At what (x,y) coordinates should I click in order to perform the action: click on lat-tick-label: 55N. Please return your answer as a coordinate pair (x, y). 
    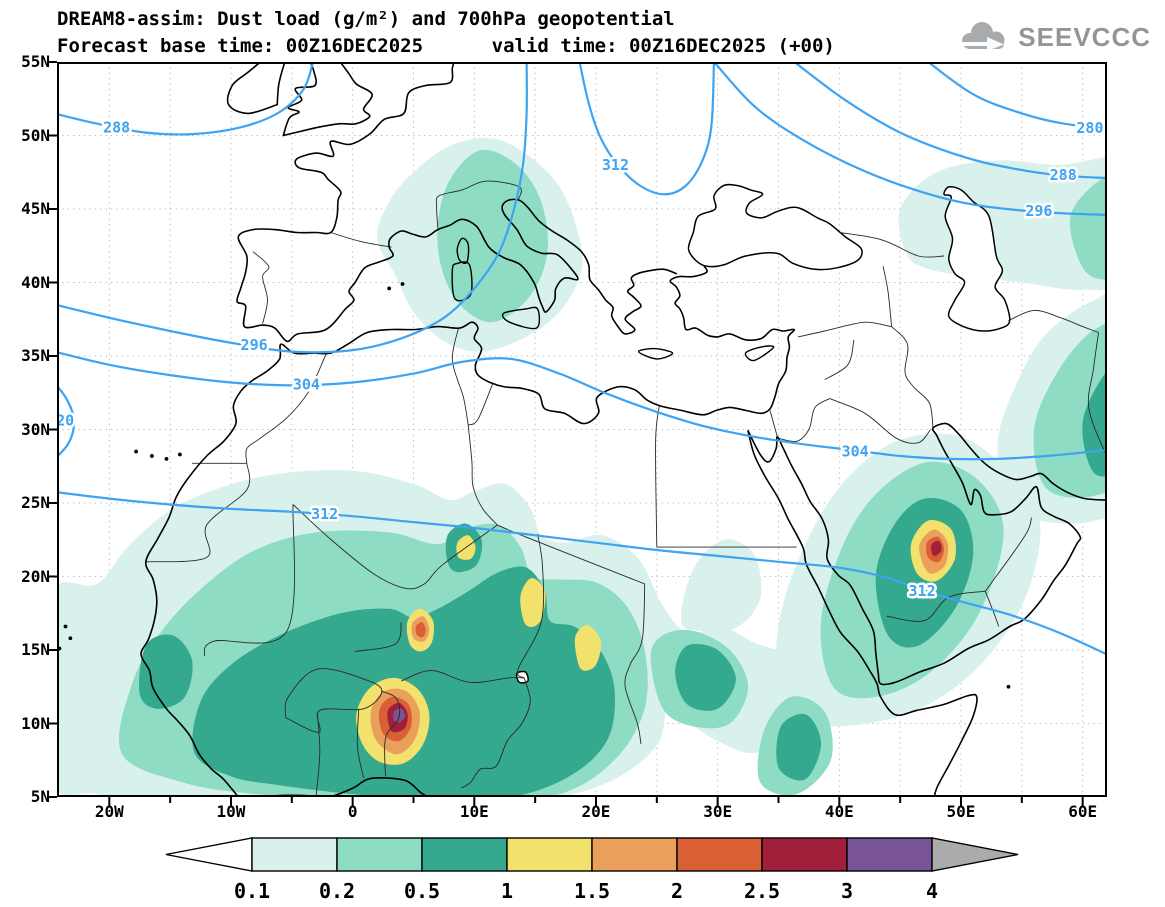
    Looking at the image, I should click on (35, 61).